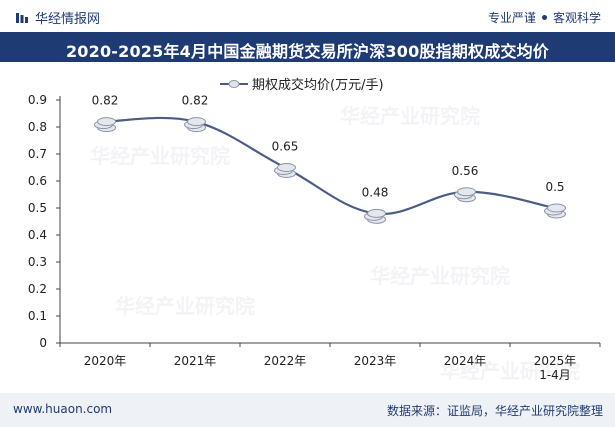 This screenshot has width=615, height=427. Describe the element at coordinates (318, 85) in the screenshot. I see `legend-label: 期权成交均价(万元/手)` at that location.